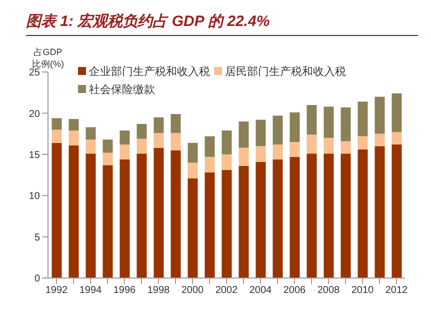 The width and height of the screenshot is (431, 323). I want to click on x-tick-label: 1992, so click(56, 290).